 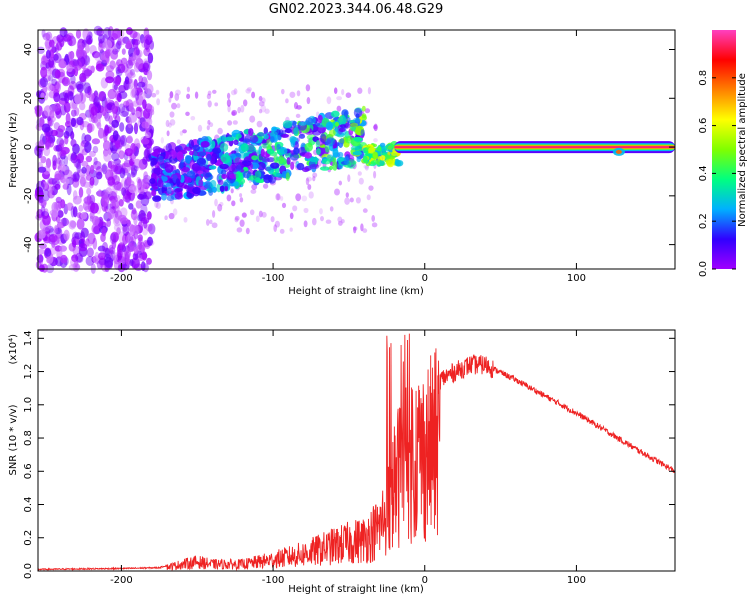 I want to click on y-tick-label: 40, so click(x=28, y=49).